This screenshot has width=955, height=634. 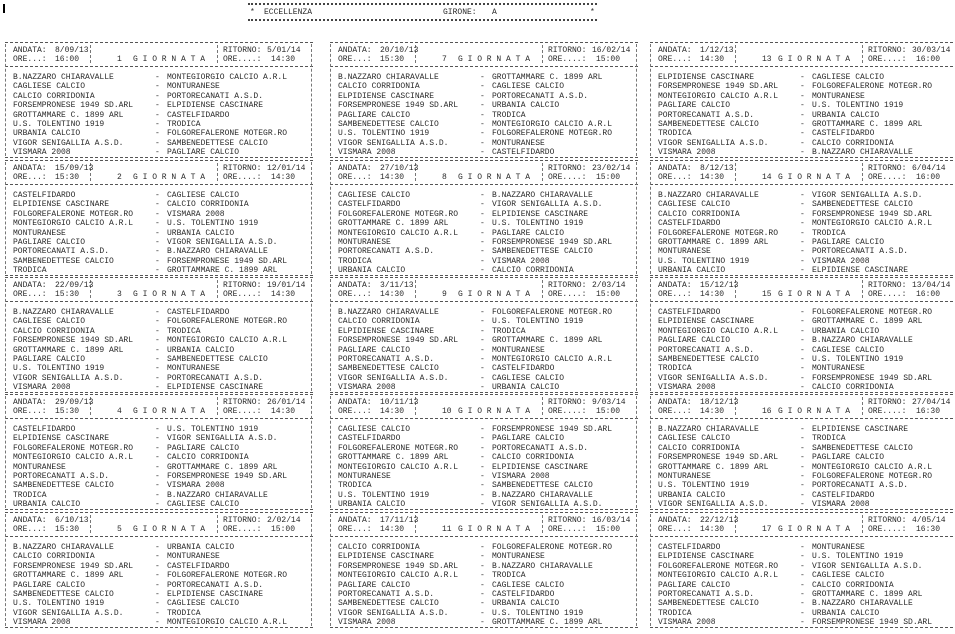 What do you see at coordinates (444, 294) in the screenshot?
I see `giornata-number: 9` at bounding box center [444, 294].